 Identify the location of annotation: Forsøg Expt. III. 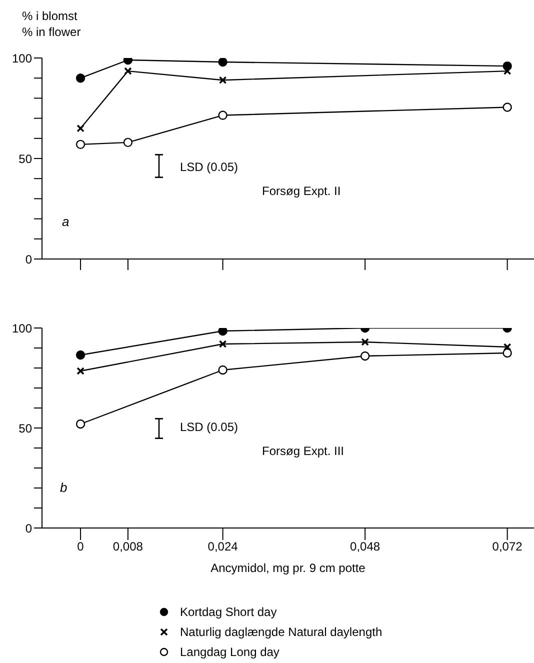
(303, 451).